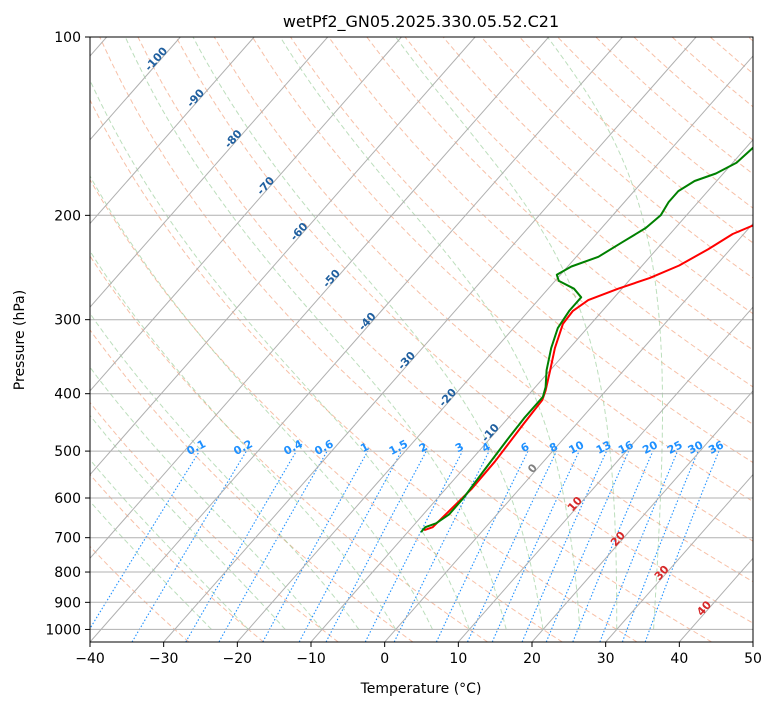 The image size is (775, 708). Describe the element at coordinates (63, 630) in the screenshot. I see `y-tick-label: 1000` at that location.